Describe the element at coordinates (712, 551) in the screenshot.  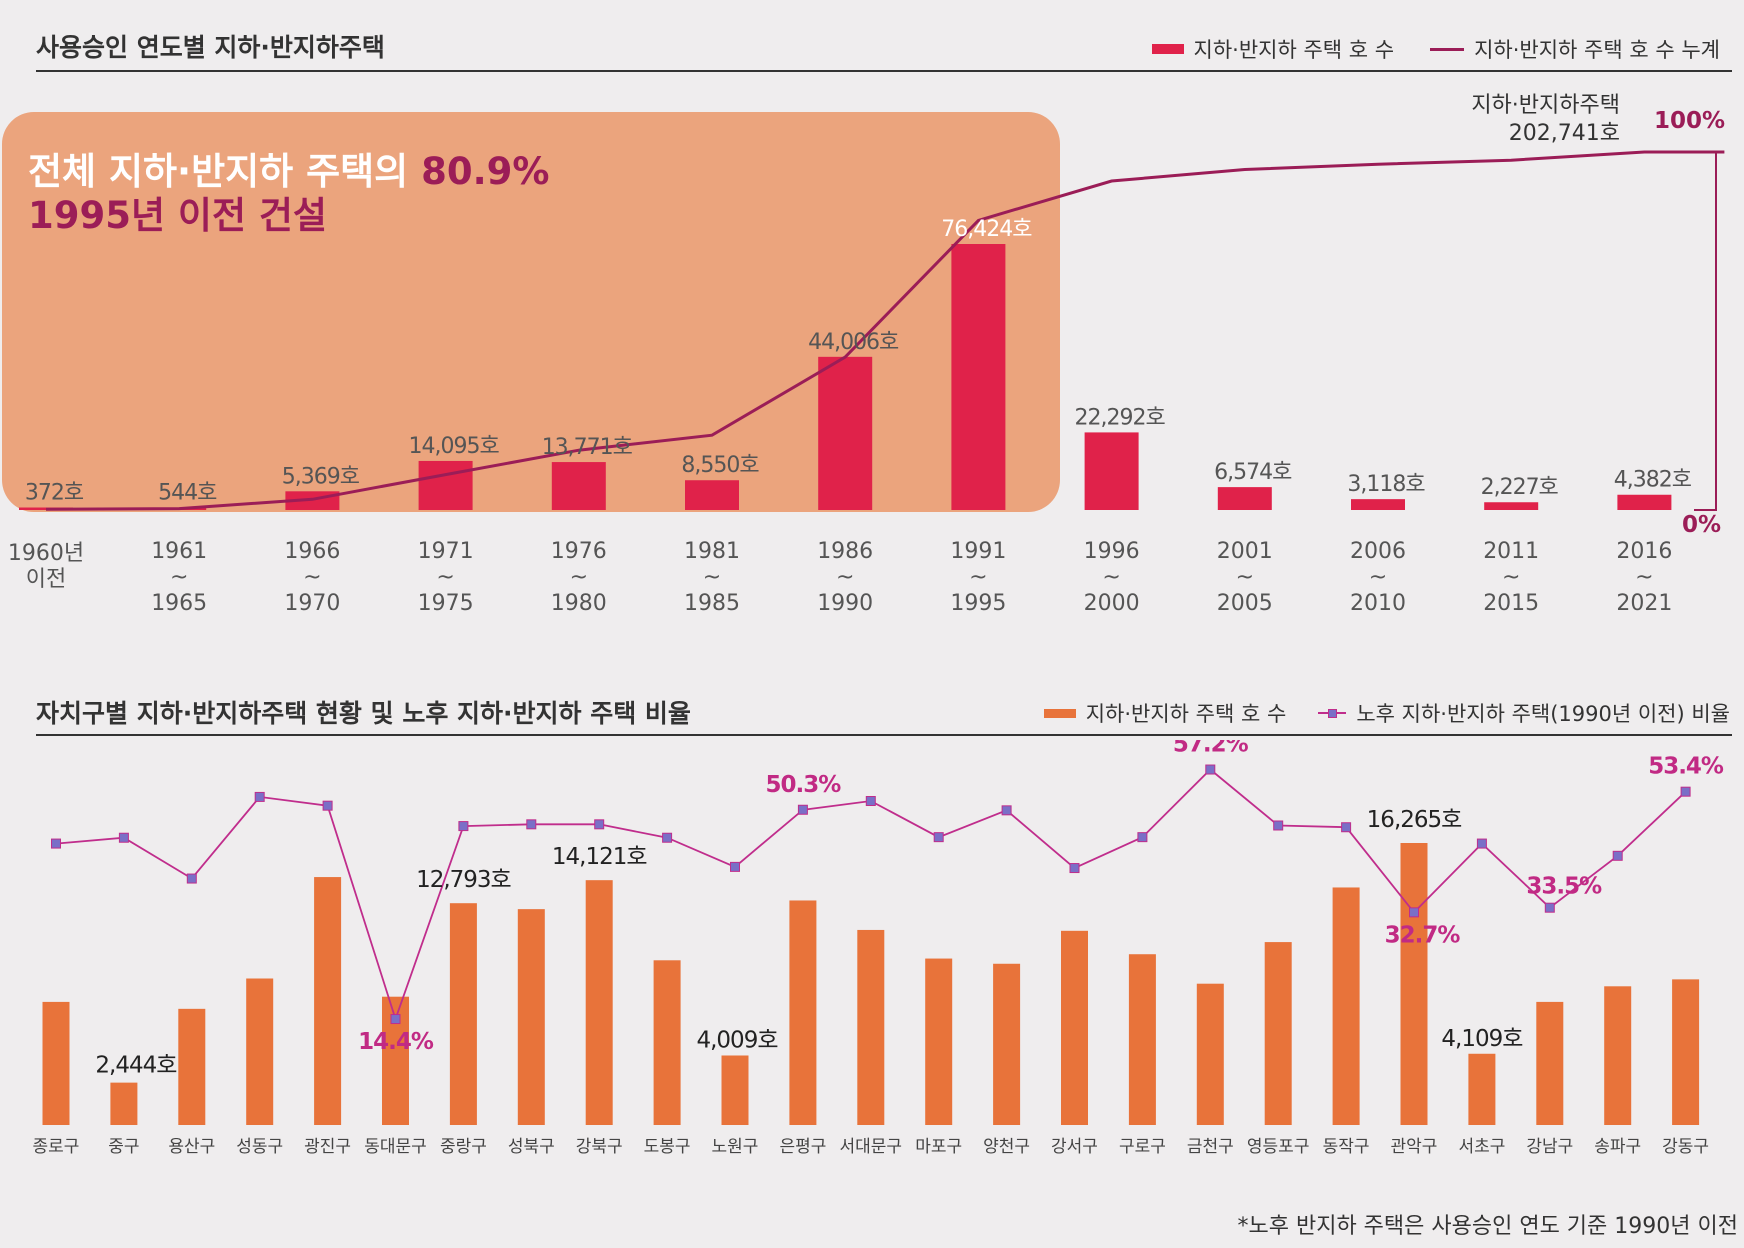
I see `x-label-5-0: 1981` at that location.